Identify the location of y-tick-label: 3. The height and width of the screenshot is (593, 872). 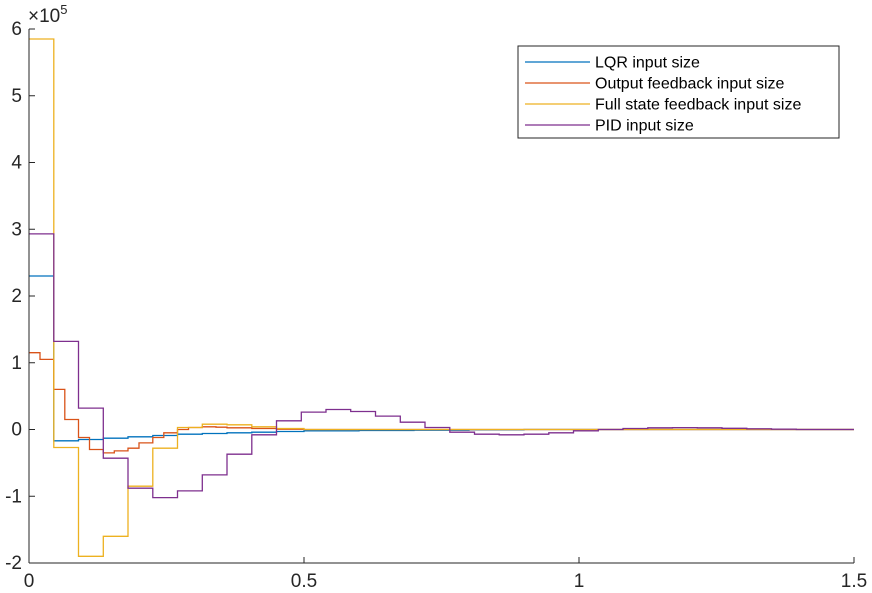
(16, 229).